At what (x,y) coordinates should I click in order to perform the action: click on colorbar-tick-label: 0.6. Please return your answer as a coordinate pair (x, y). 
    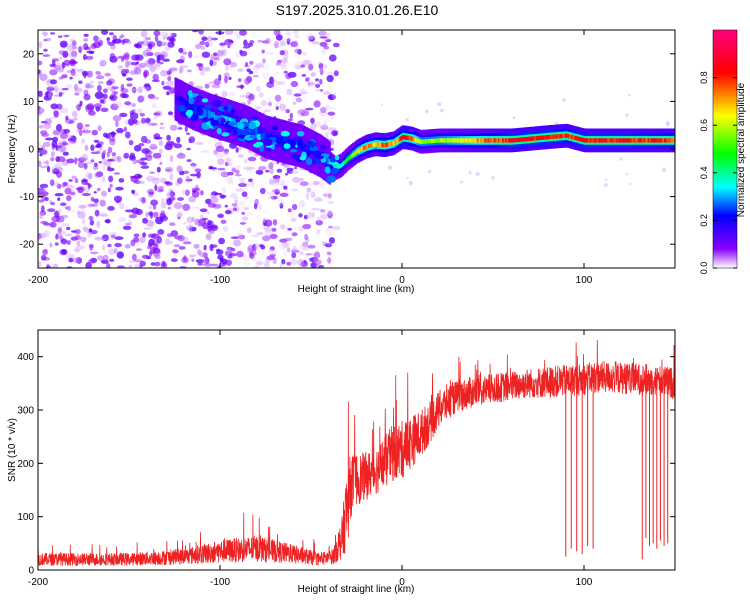
    Looking at the image, I should click on (704, 125).